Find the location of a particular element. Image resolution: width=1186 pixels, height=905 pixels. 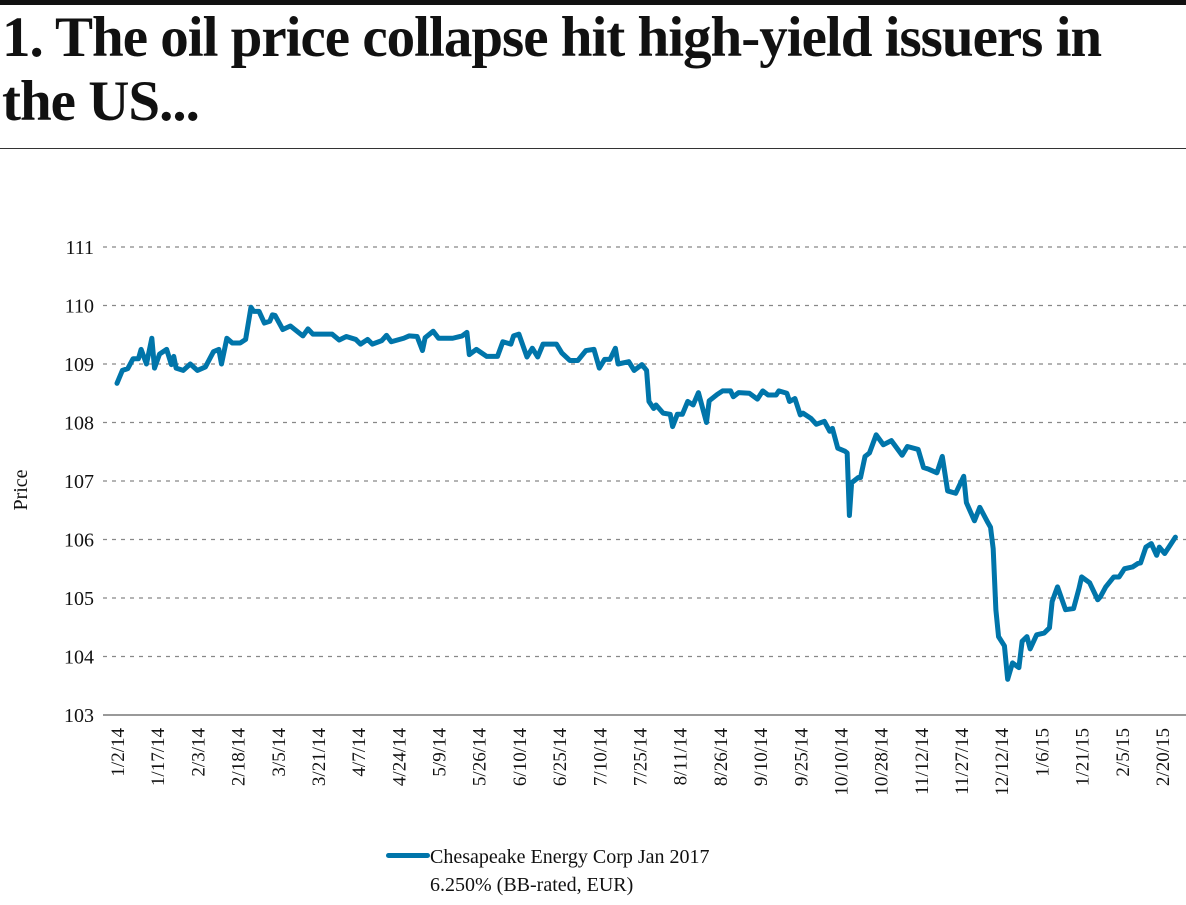

legend-label-line1: Chesapeake Energy Corp Jan 2017 is located at coordinates (570, 857).